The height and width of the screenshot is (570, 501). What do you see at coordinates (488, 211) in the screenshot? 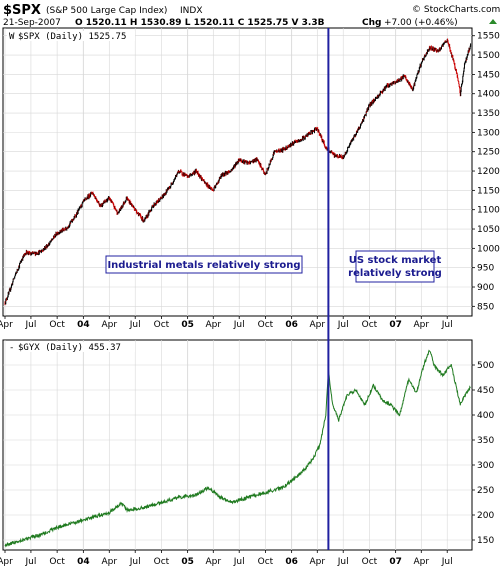
I see `spx-y-tick-label: 1100` at bounding box center [488, 211].